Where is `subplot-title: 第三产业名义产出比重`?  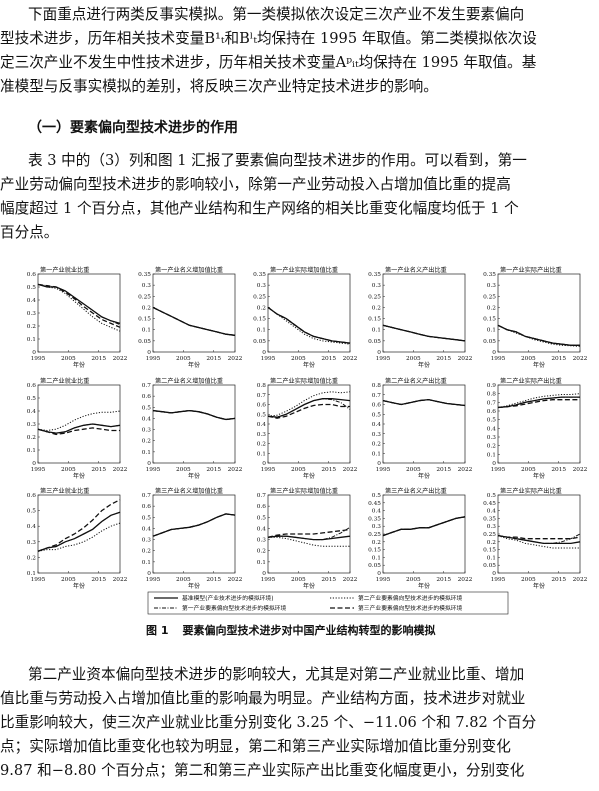
subplot-title: 第三产业名义产出比重 is located at coordinates (416, 491).